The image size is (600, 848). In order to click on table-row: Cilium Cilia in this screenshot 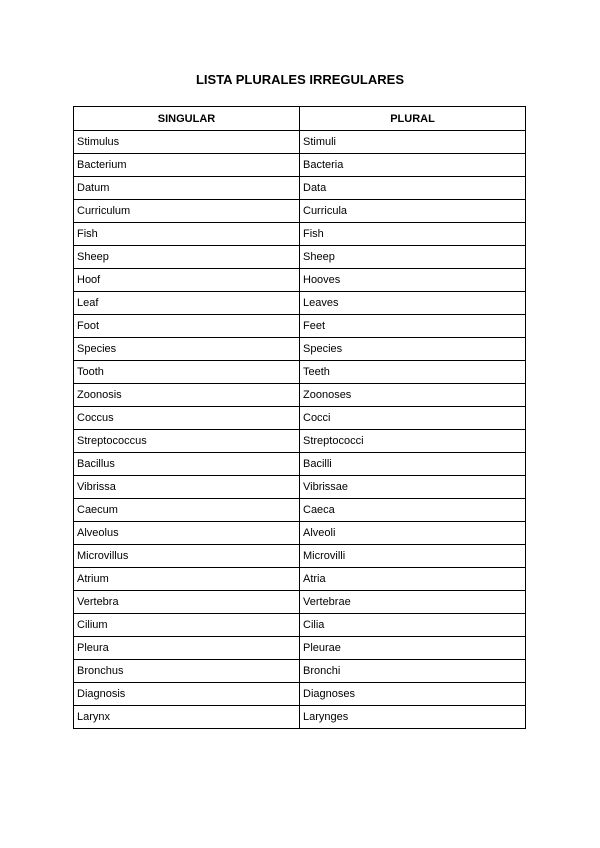, I will do `click(299, 625)`.